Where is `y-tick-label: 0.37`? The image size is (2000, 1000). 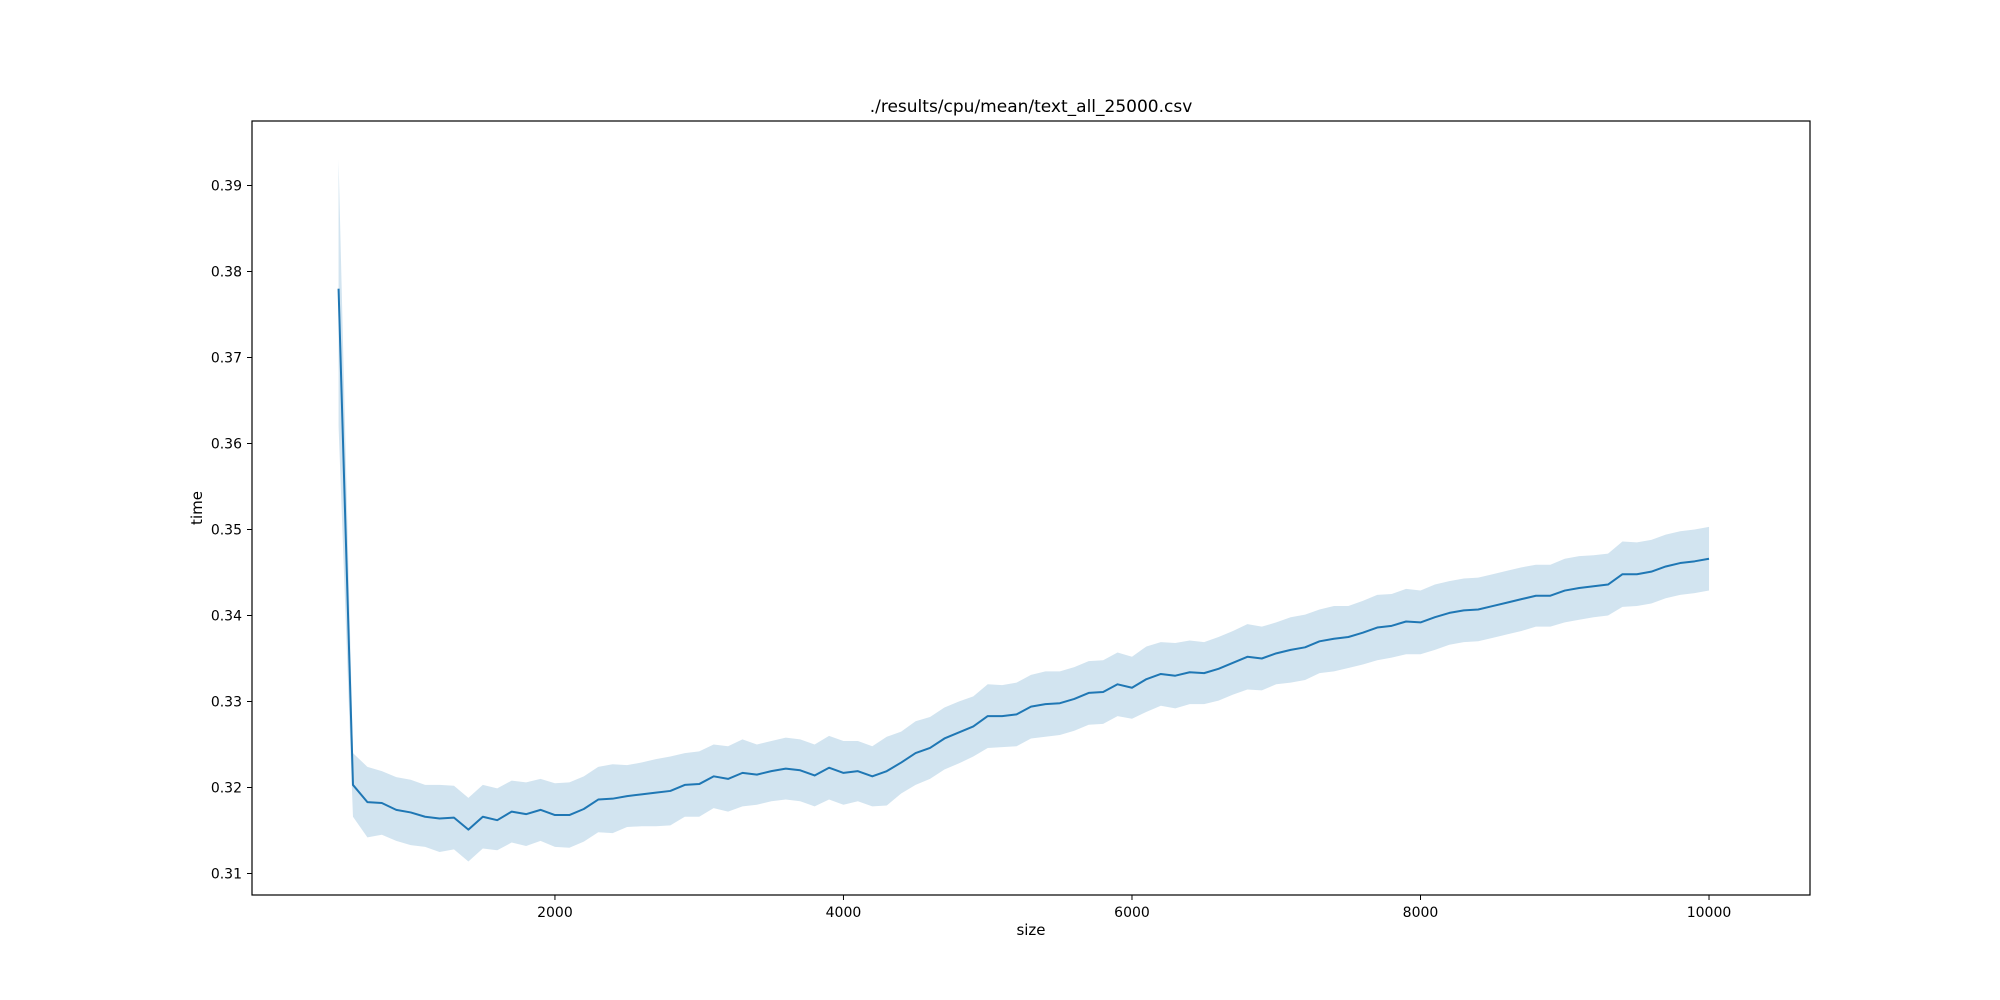 y-tick-label: 0.37 is located at coordinates (226, 359).